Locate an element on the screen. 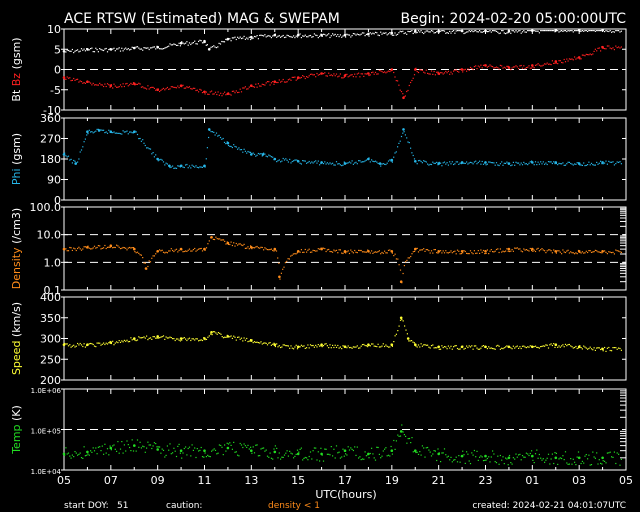 Image resolution: width=640 pixels, height=512 pixels. y-tick-label: 180 is located at coordinates (50, 159).